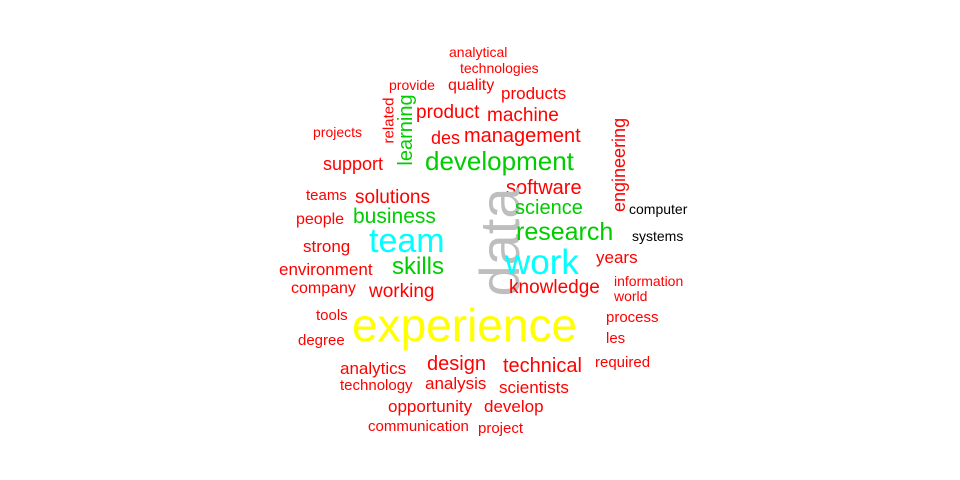  Describe the element at coordinates (412, 85) in the screenshot. I see `word-provide: provide` at that location.